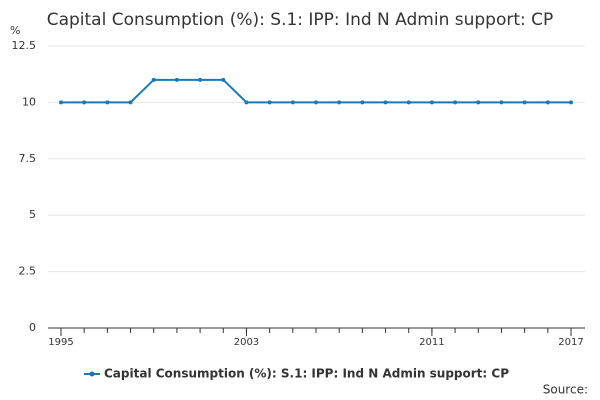 The width and height of the screenshot is (600, 400). What do you see at coordinates (316, 91) in the screenshot?
I see `series-line` at bounding box center [316, 91].